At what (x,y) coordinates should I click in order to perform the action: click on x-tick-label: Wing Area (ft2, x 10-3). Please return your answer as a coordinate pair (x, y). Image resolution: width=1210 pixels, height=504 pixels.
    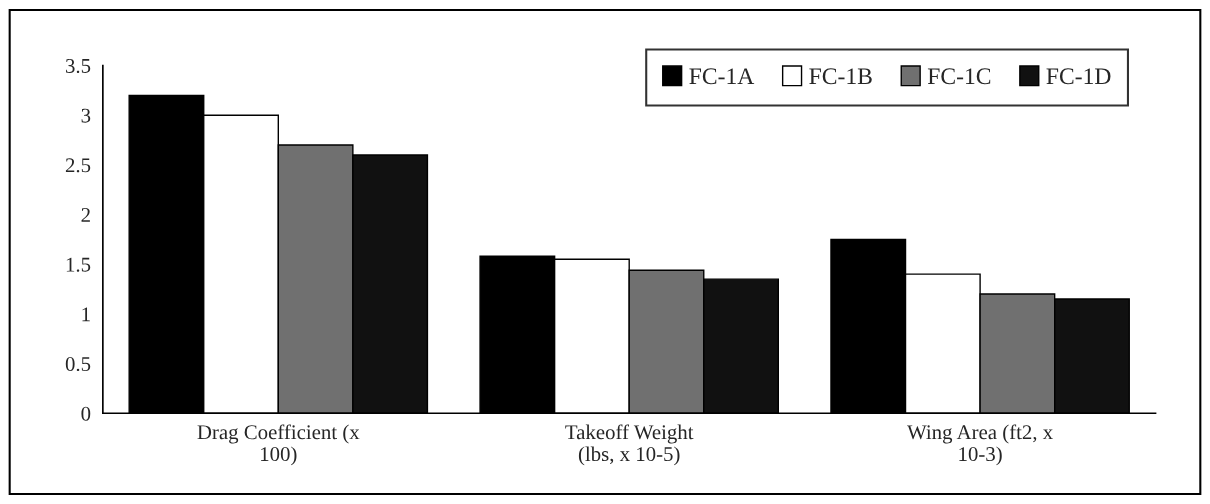
    Looking at the image, I should click on (980, 445).